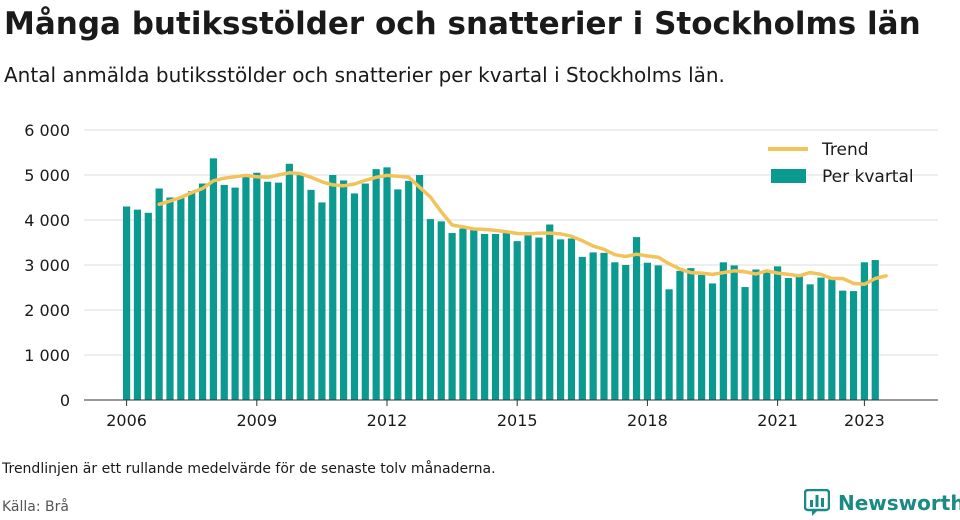  I want to click on brand-name: Newsworthy, so click(899, 503).